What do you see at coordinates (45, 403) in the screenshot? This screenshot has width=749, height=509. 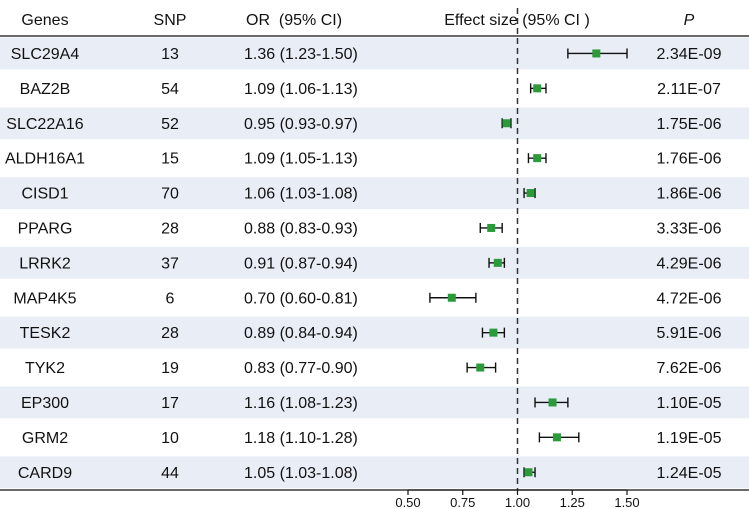 I see `gene-name: EP300` at bounding box center [45, 403].